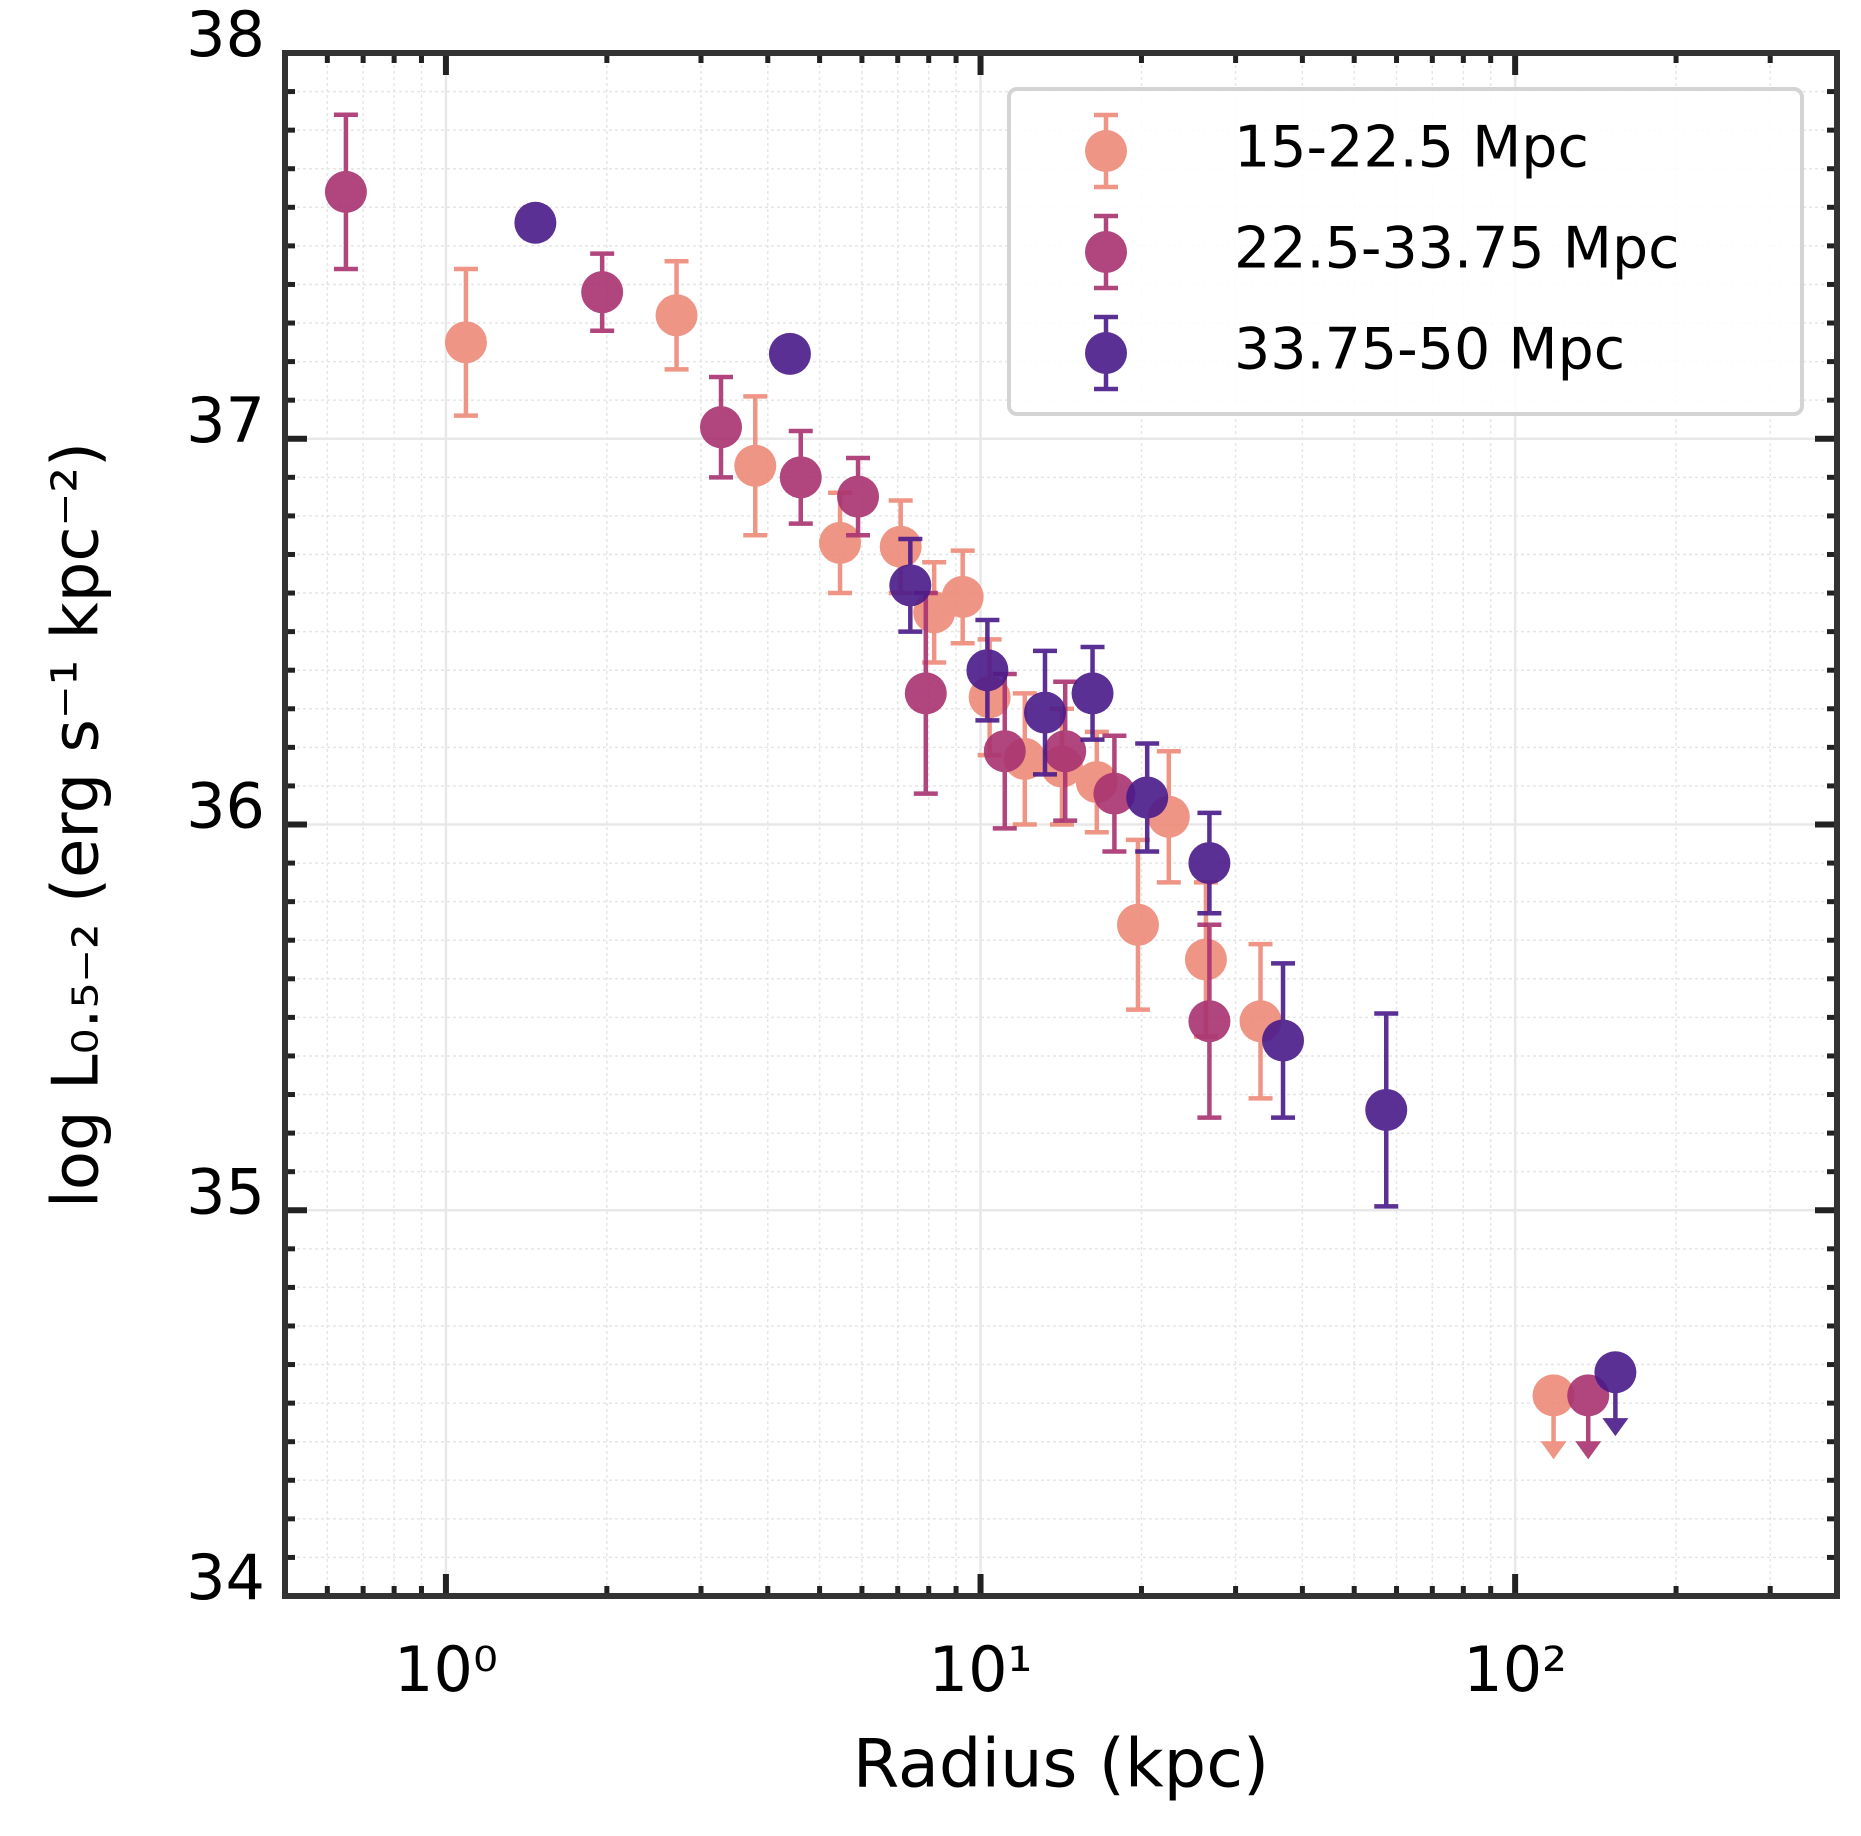  What do you see at coordinates (446, 1669) in the screenshot?
I see `x-tick-label: 10⁰` at bounding box center [446, 1669].